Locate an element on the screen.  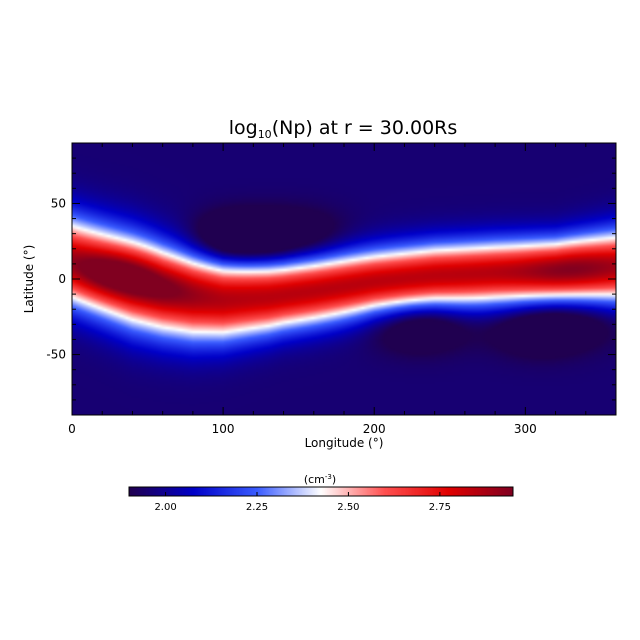
colorbar is located at coordinates (321, 491).